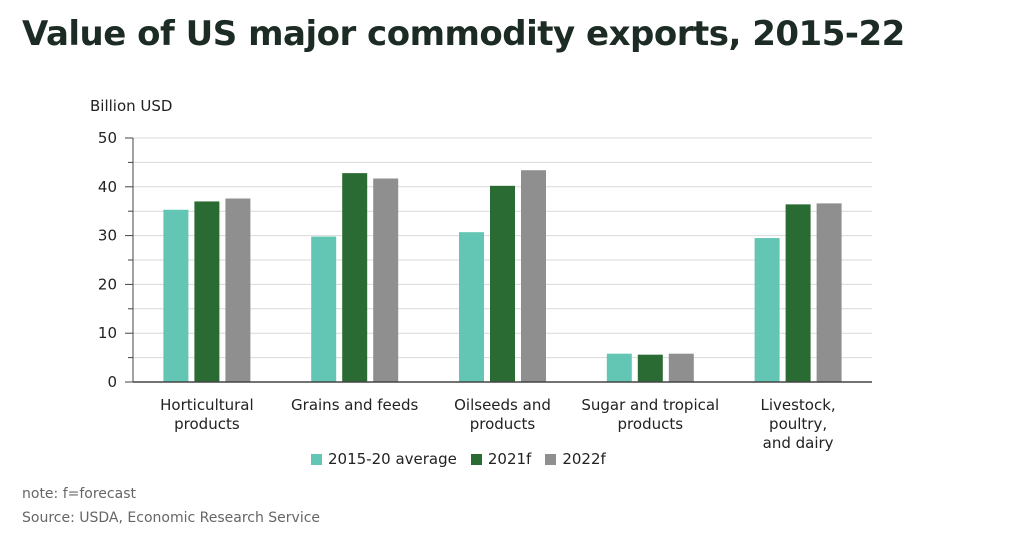 Image resolution: width=1024 pixels, height=543 pixels. I want to click on legend-swatch-average, so click(316, 459).